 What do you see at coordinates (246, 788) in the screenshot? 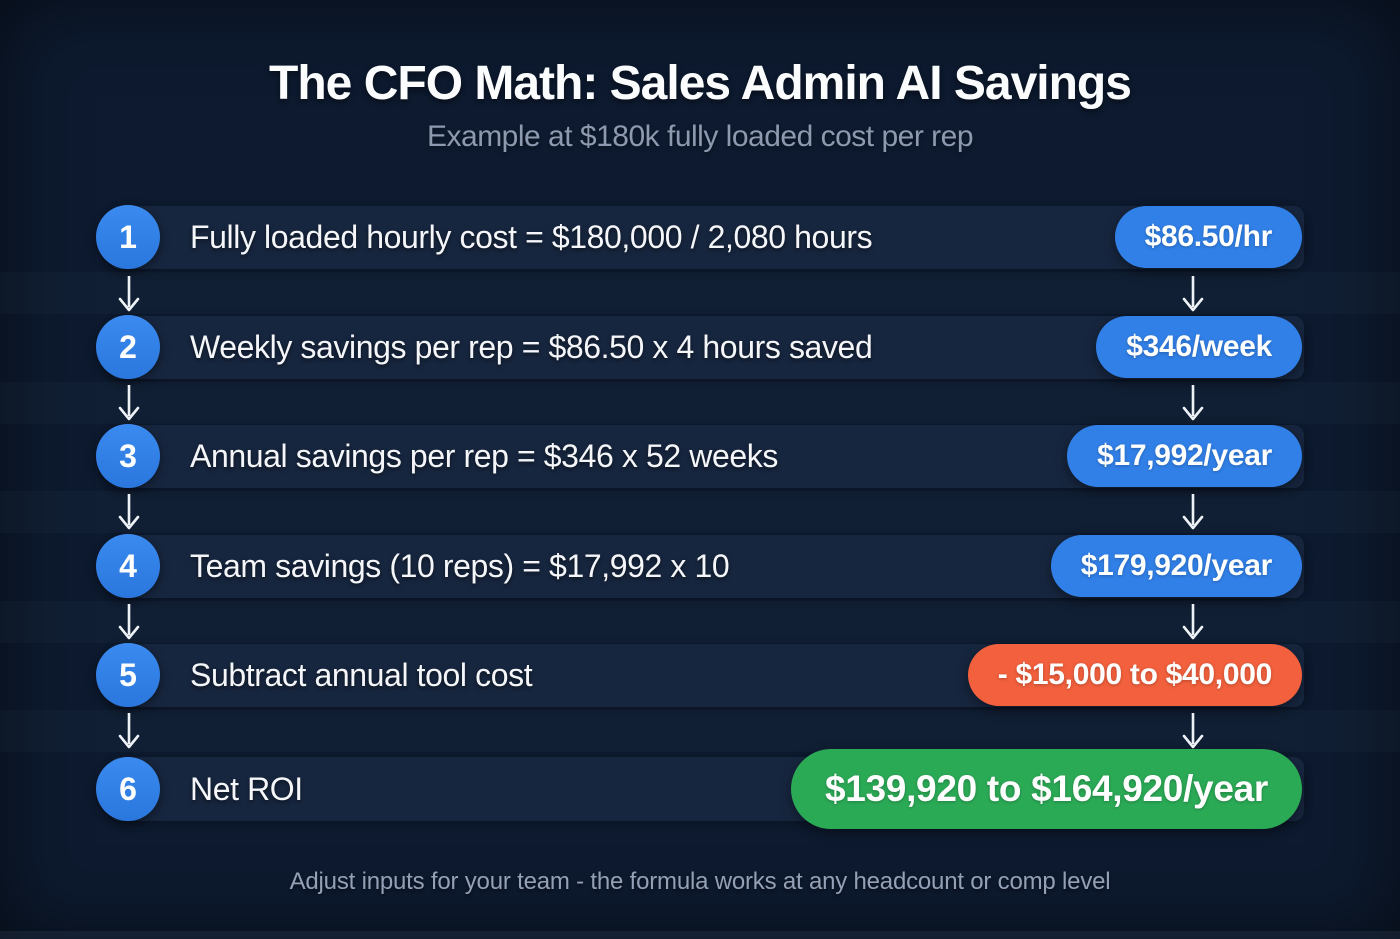
I see `step-formula: Net ROI` at bounding box center [246, 788].